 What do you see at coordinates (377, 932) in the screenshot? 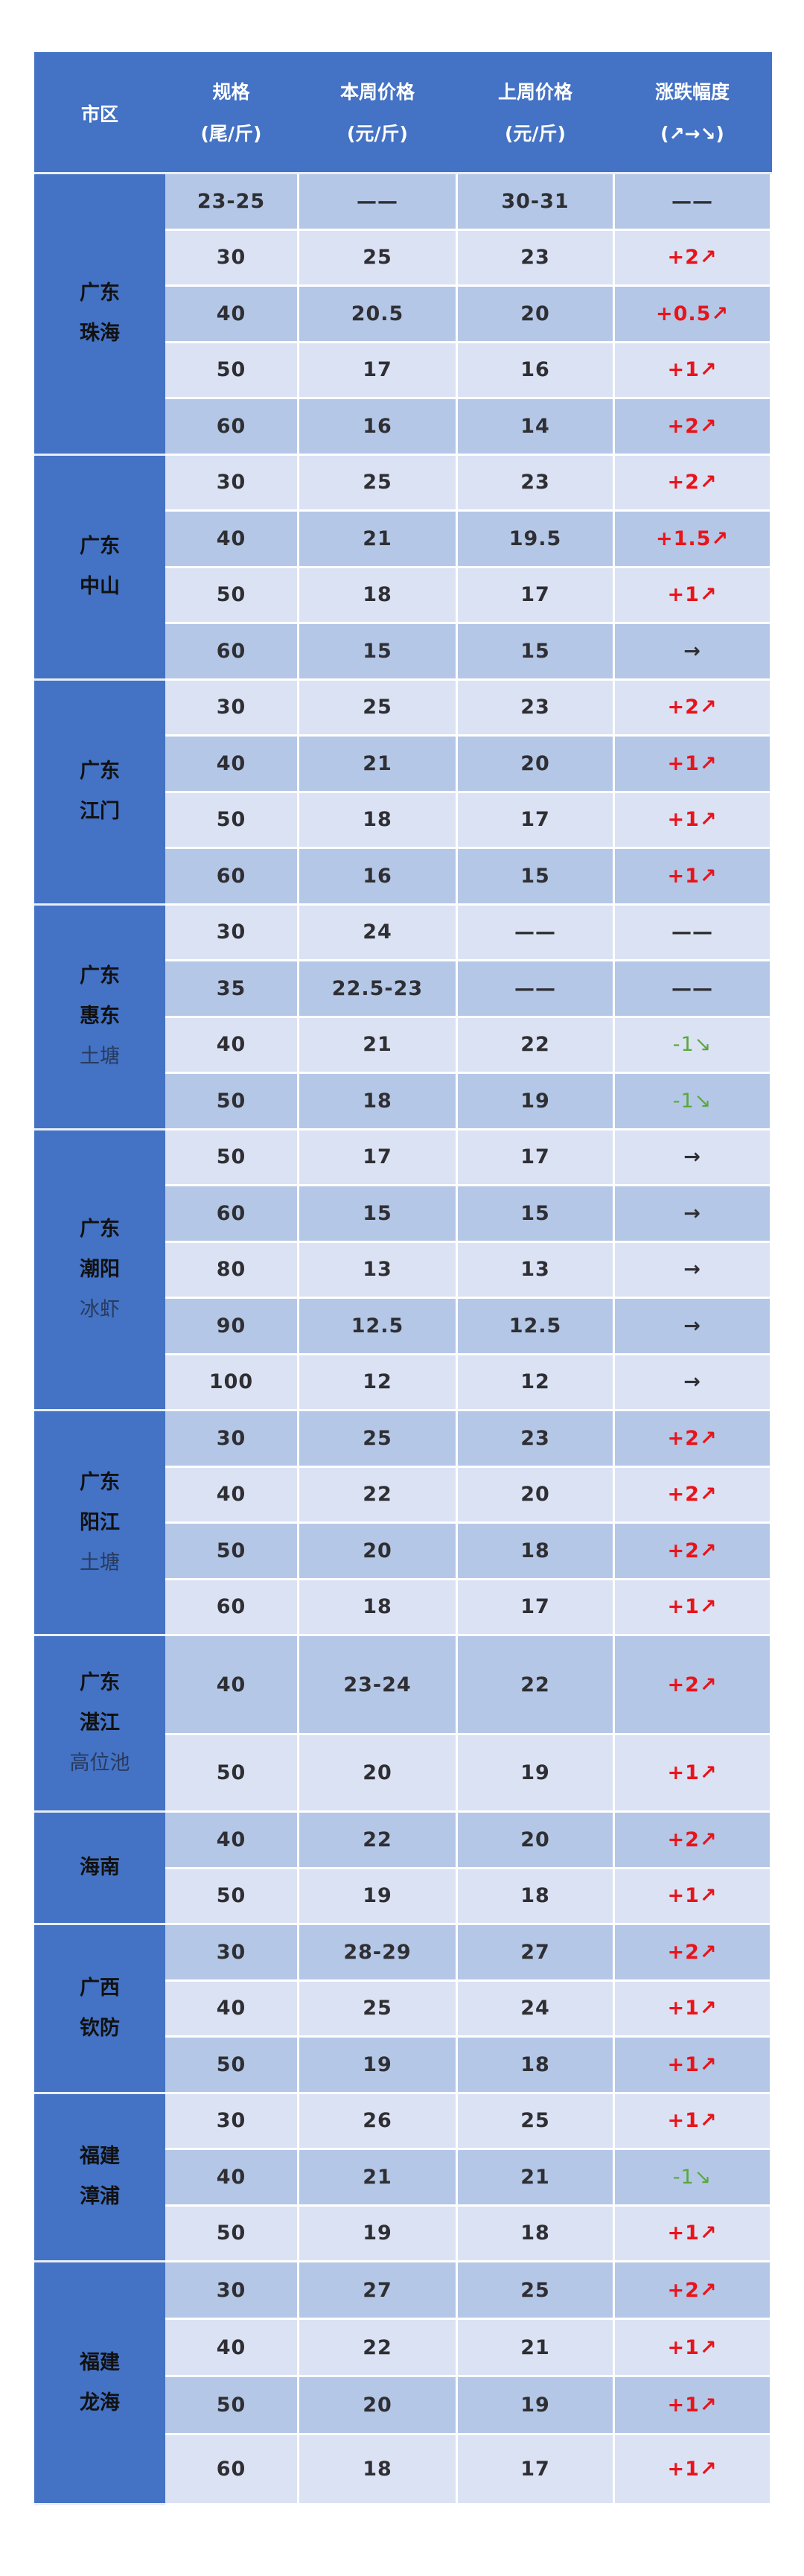
I see `this-week-cell: 24` at bounding box center [377, 932].